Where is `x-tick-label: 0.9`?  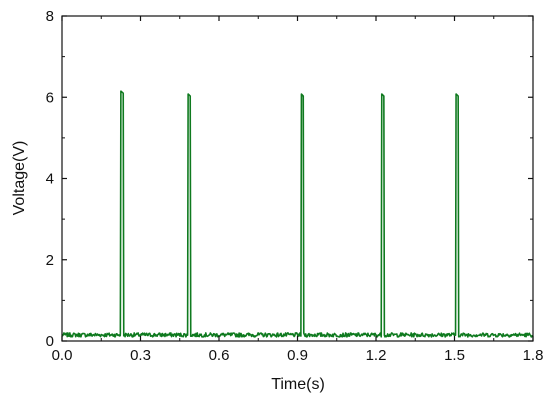
x-tick-label: 0.9 is located at coordinates (297, 355).